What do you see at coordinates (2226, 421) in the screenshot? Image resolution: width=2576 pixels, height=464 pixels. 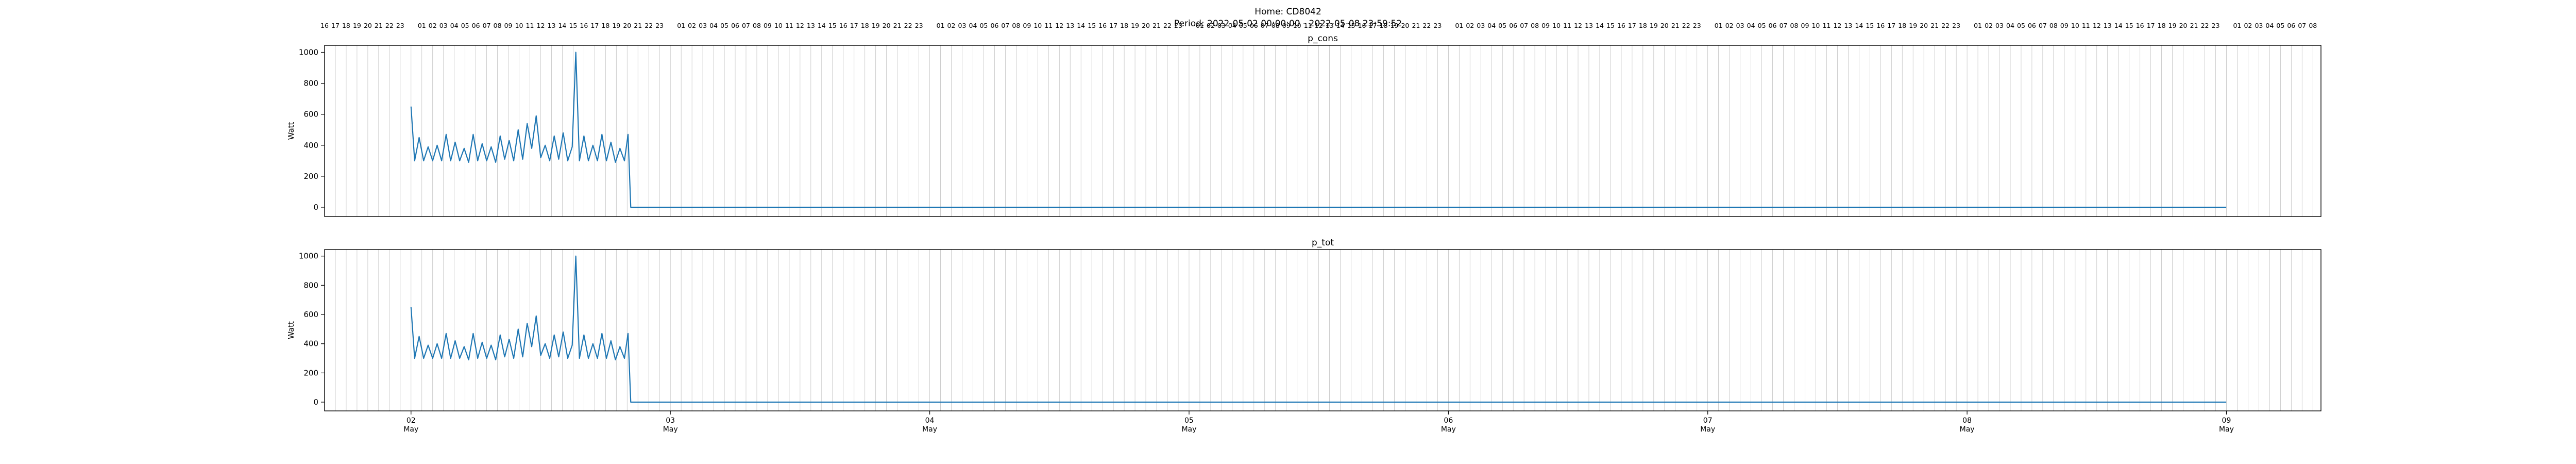 I see `x-tick-day-label: 09` at bounding box center [2226, 421].